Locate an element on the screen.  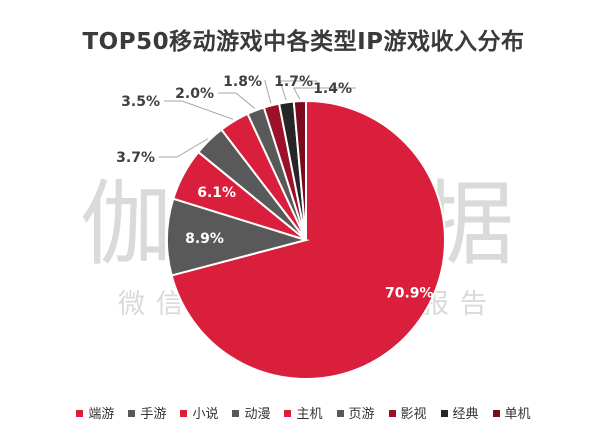
chart-legend: 端游 手游 小说 动漫 主机 页游 影视 经典 单机 is located at coordinates (303, 412).